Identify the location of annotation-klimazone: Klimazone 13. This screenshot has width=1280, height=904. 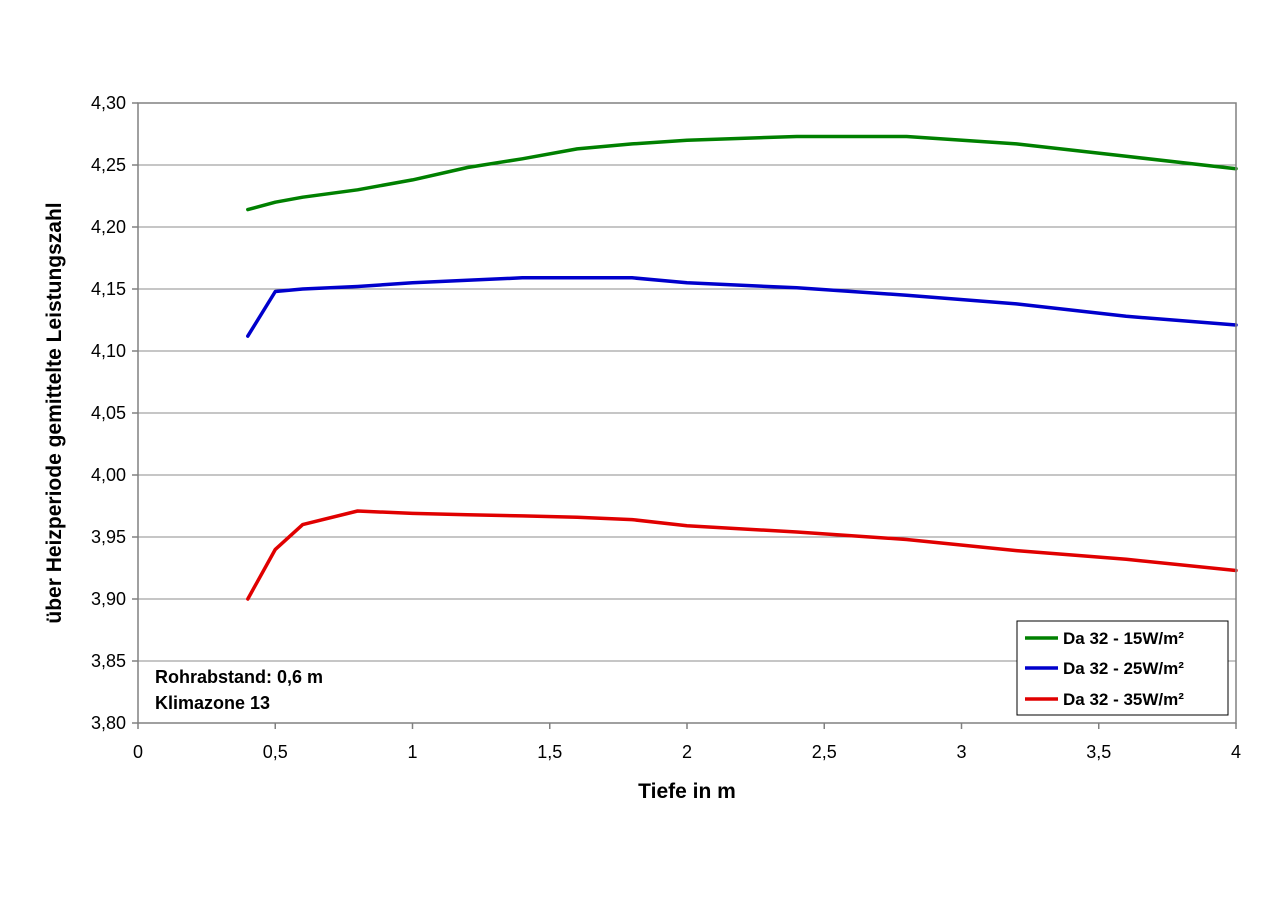
(212, 703).